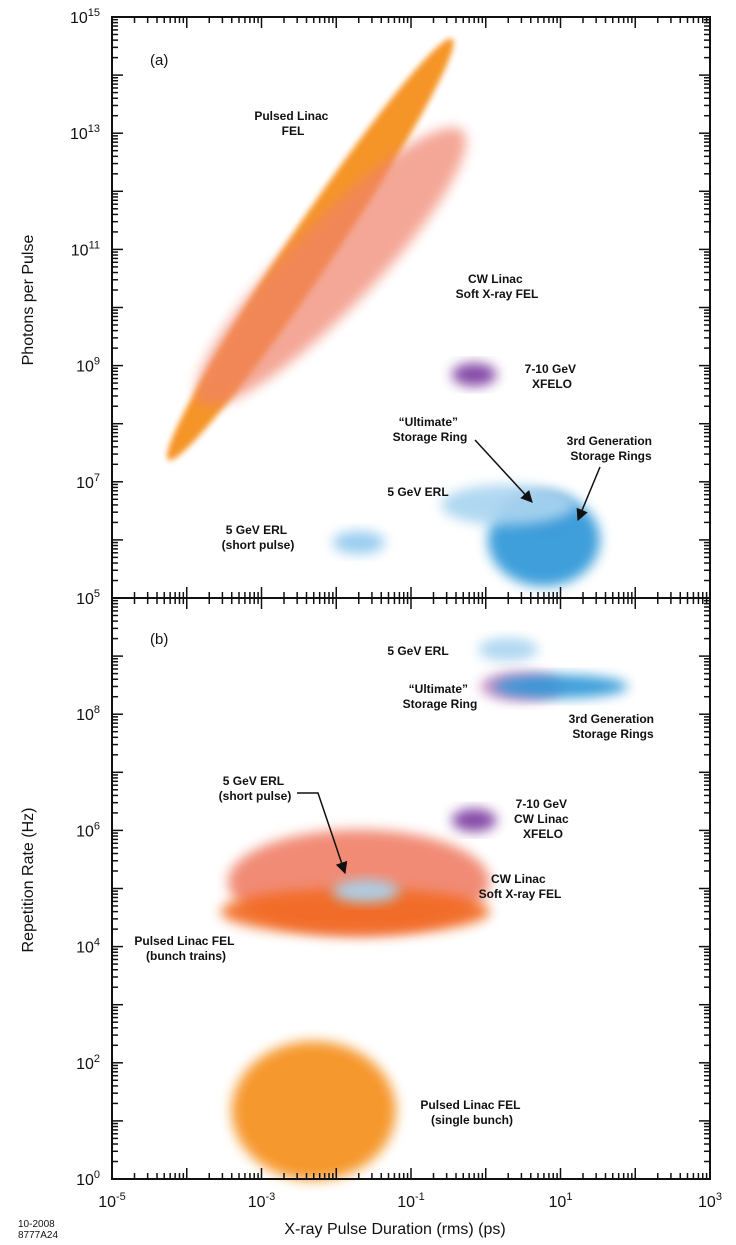 This screenshot has width=736, height=1245. Describe the element at coordinates (88, 366) in the screenshot. I see `y-tick-label: 10⁹` at that location.